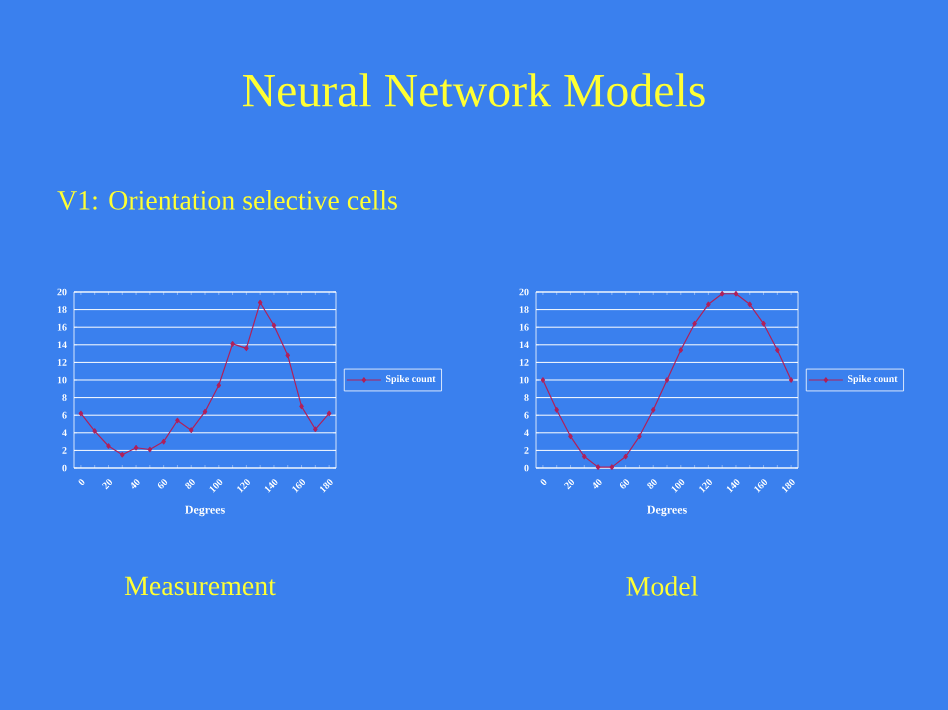  I want to click on text: Measurement, so click(200, 586).